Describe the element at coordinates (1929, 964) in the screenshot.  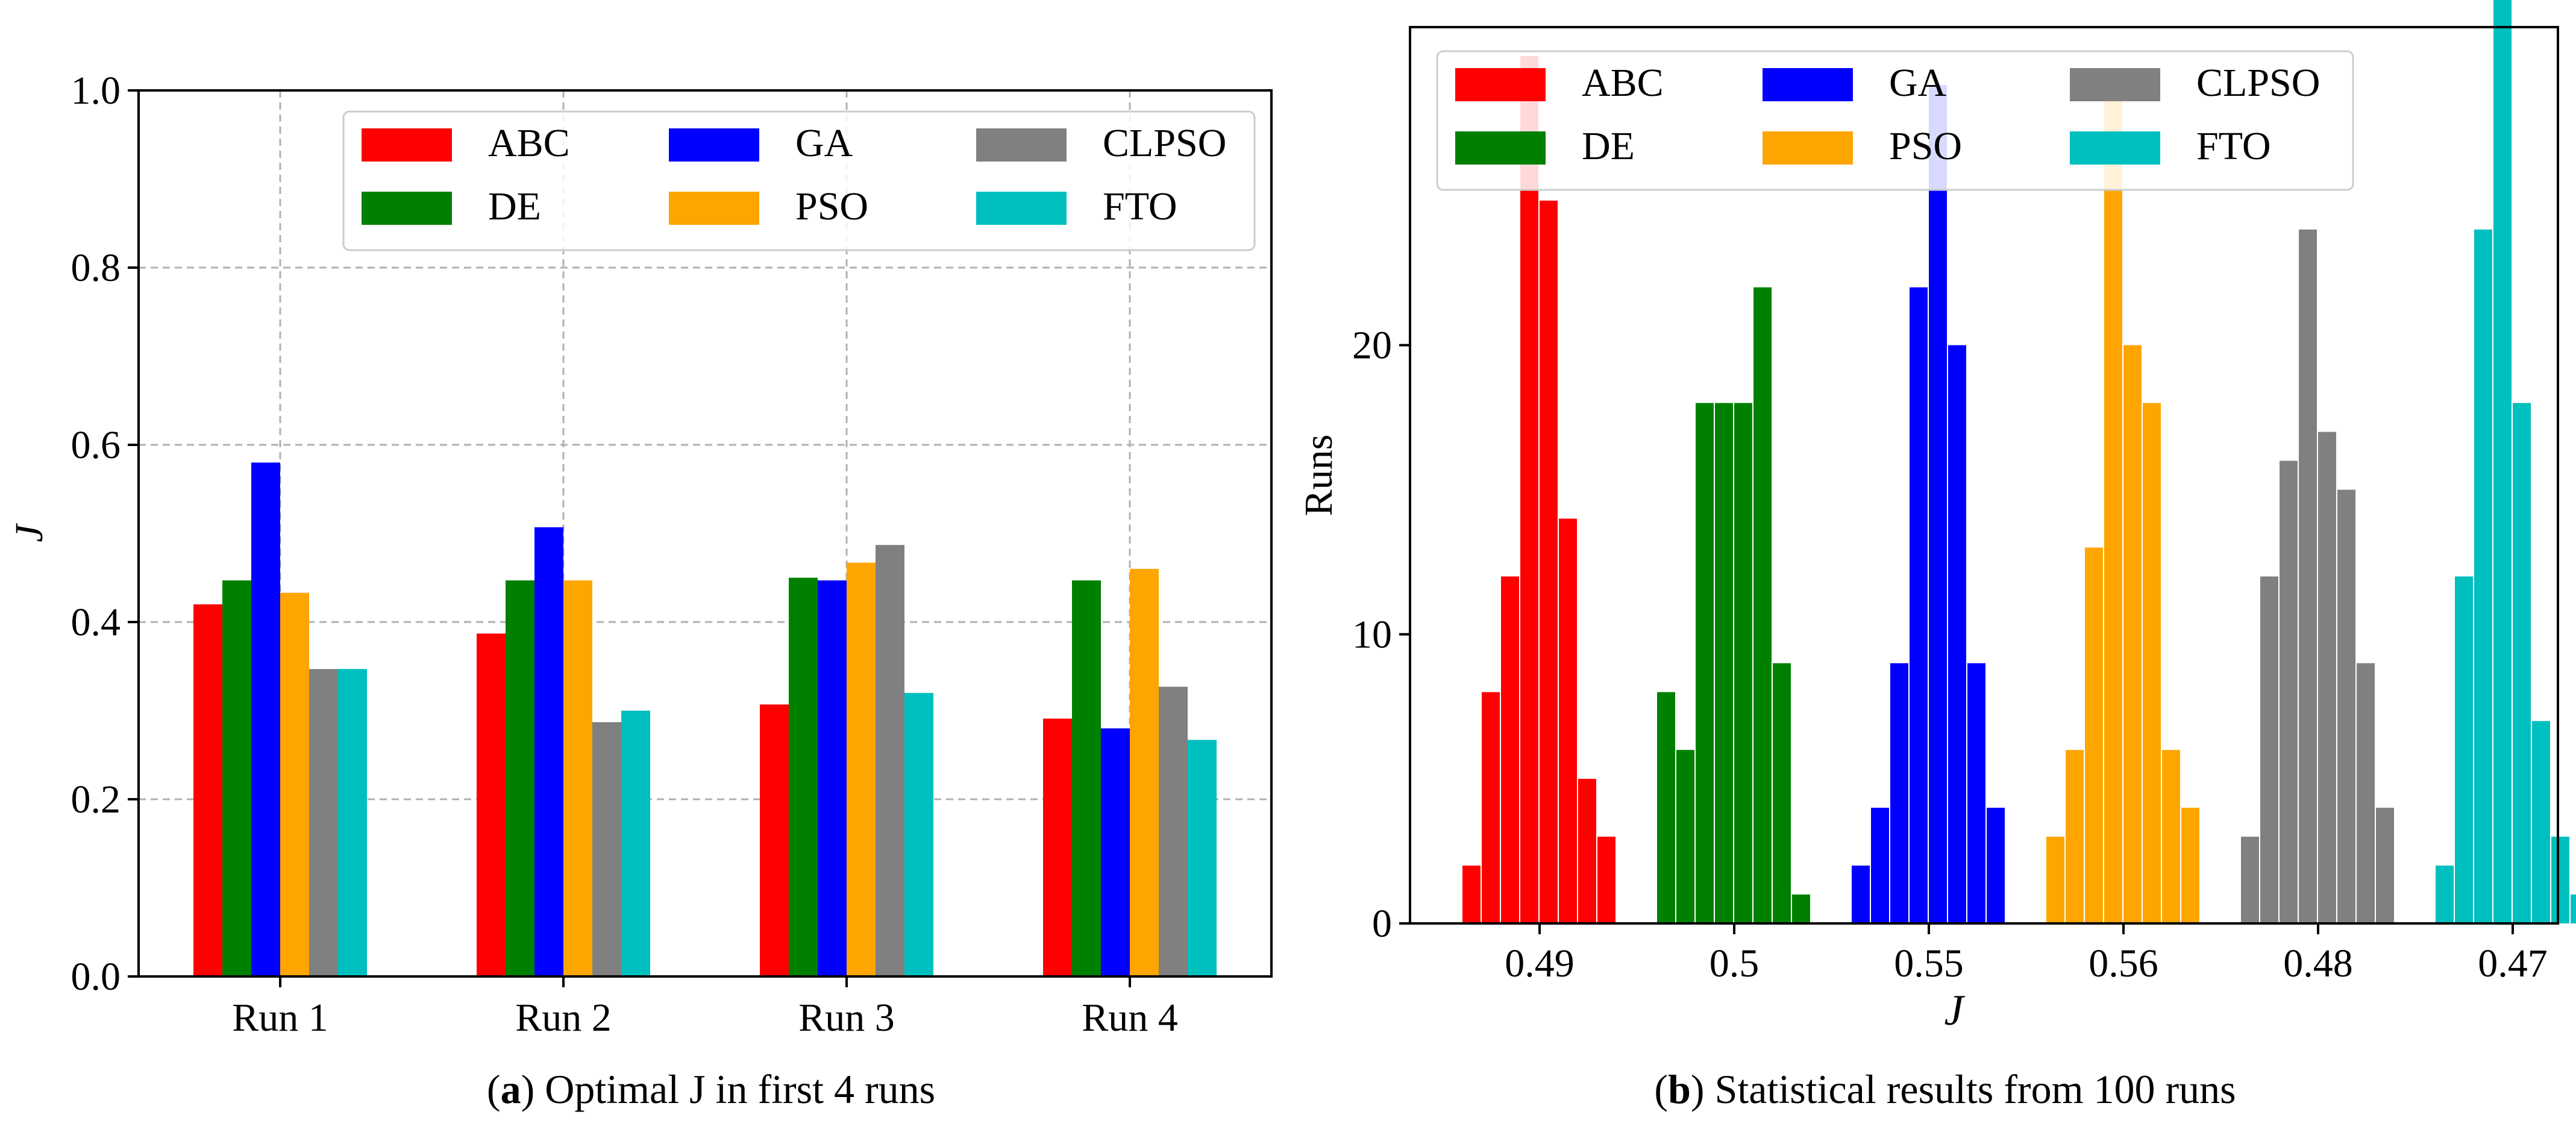
I see `b-xtick-label-ga: 0.55` at that location.